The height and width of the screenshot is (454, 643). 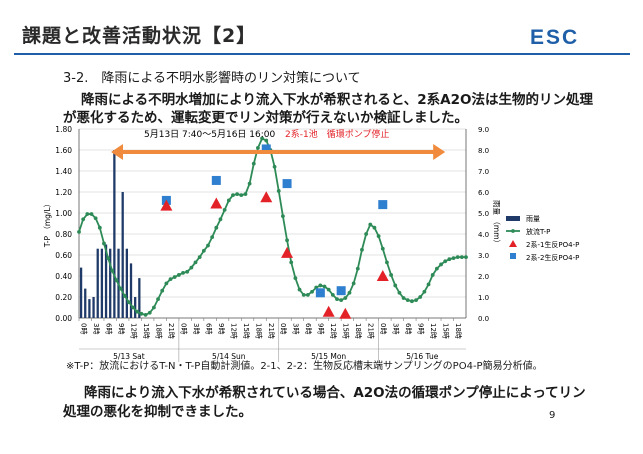 What do you see at coordinates (538, 231) in the screenshot?
I see `legend-tp-label: 放流T-P` at bounding box center [538, 231].